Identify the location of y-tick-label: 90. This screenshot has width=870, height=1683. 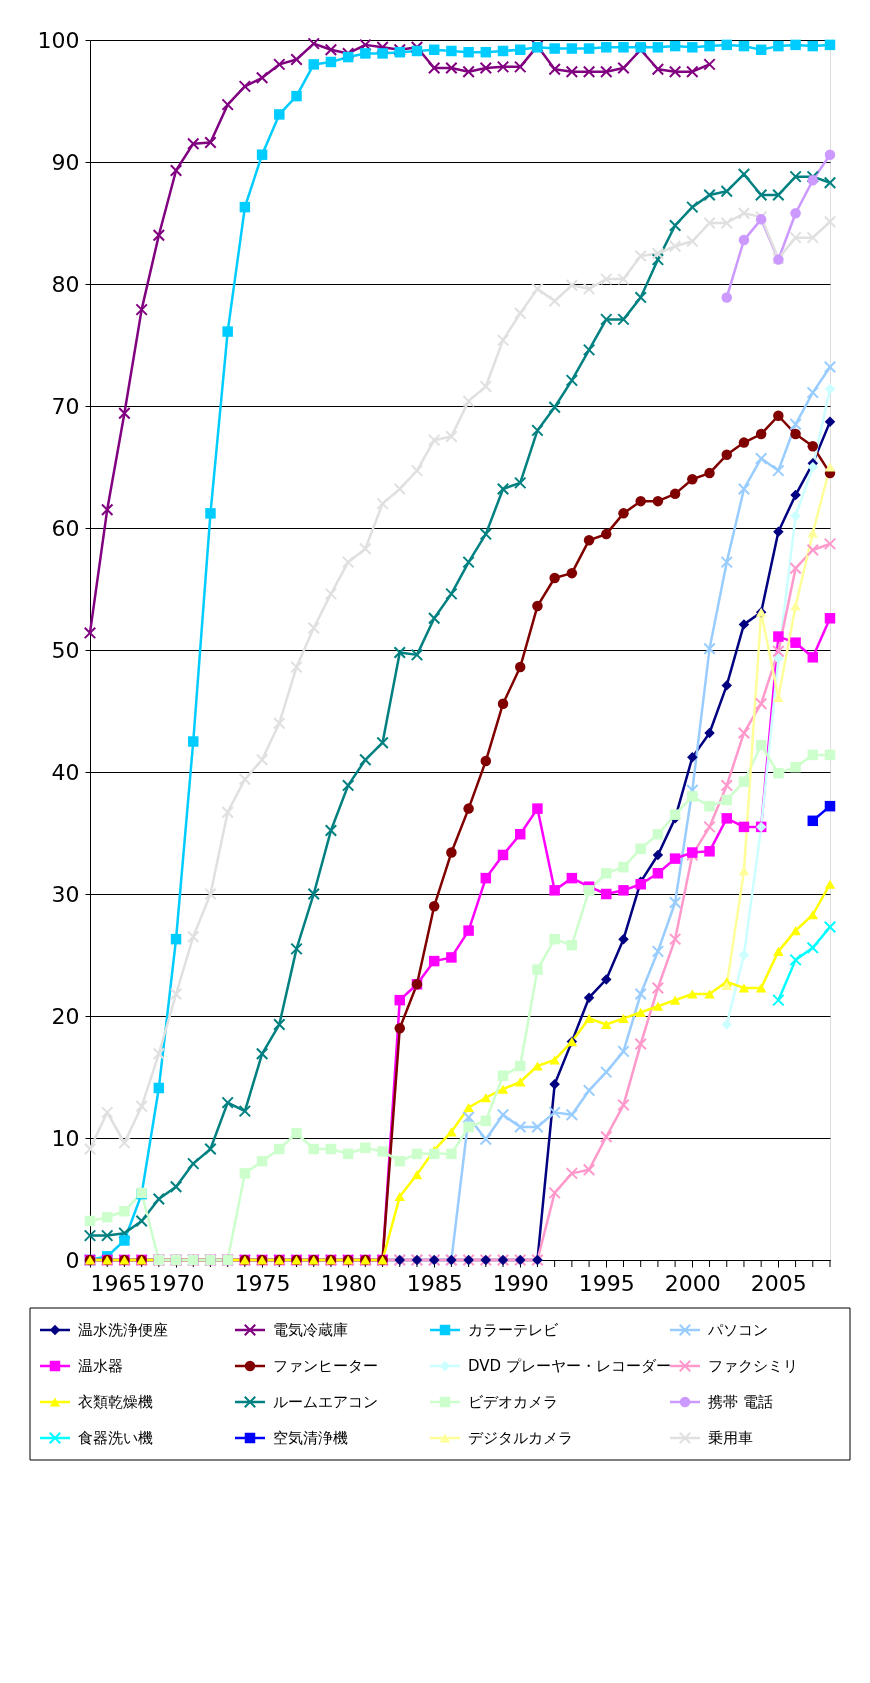
(65, 162).